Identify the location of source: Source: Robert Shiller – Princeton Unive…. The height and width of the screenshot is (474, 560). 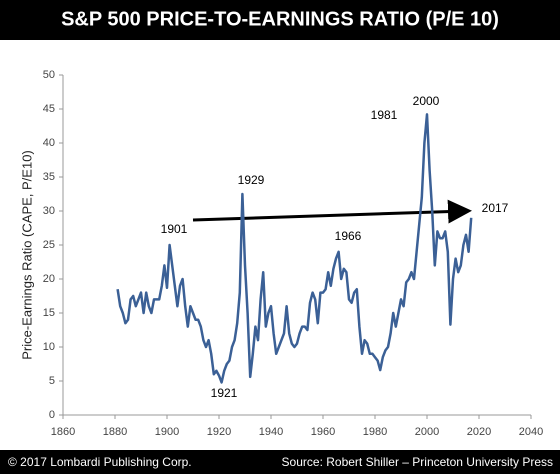
(417, 462).